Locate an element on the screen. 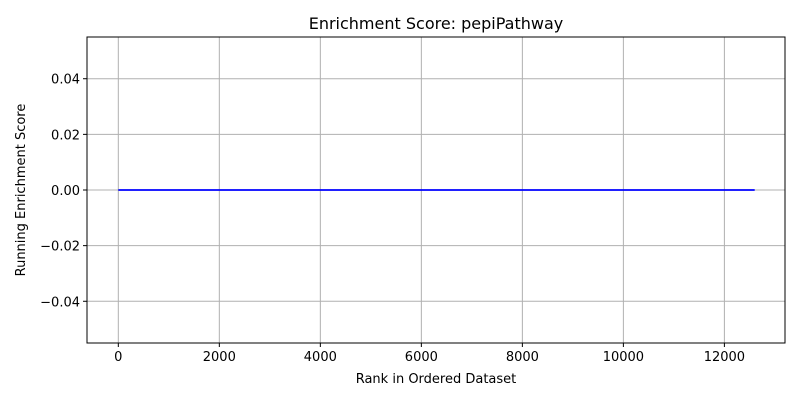 Image resolution: width=800 pixels, height=400 pixels. y-tick-label: 0.00 is located at coordinates (65, 191).